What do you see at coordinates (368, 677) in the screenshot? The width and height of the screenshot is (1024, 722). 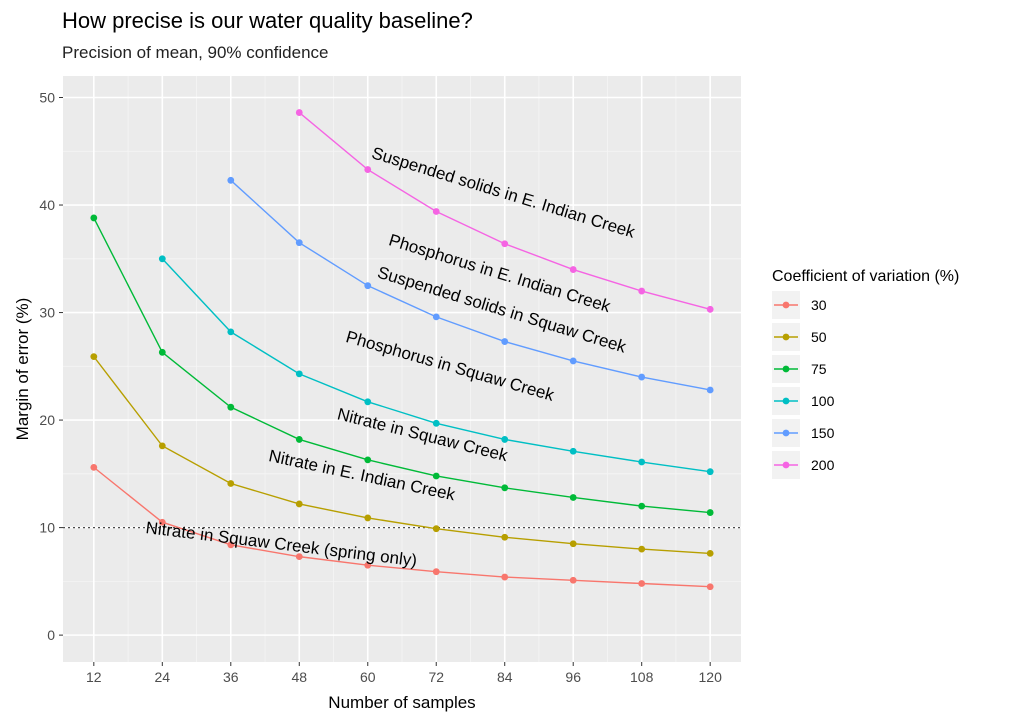 I see `x-tick-label: 60` at bounding box center [368, 677].